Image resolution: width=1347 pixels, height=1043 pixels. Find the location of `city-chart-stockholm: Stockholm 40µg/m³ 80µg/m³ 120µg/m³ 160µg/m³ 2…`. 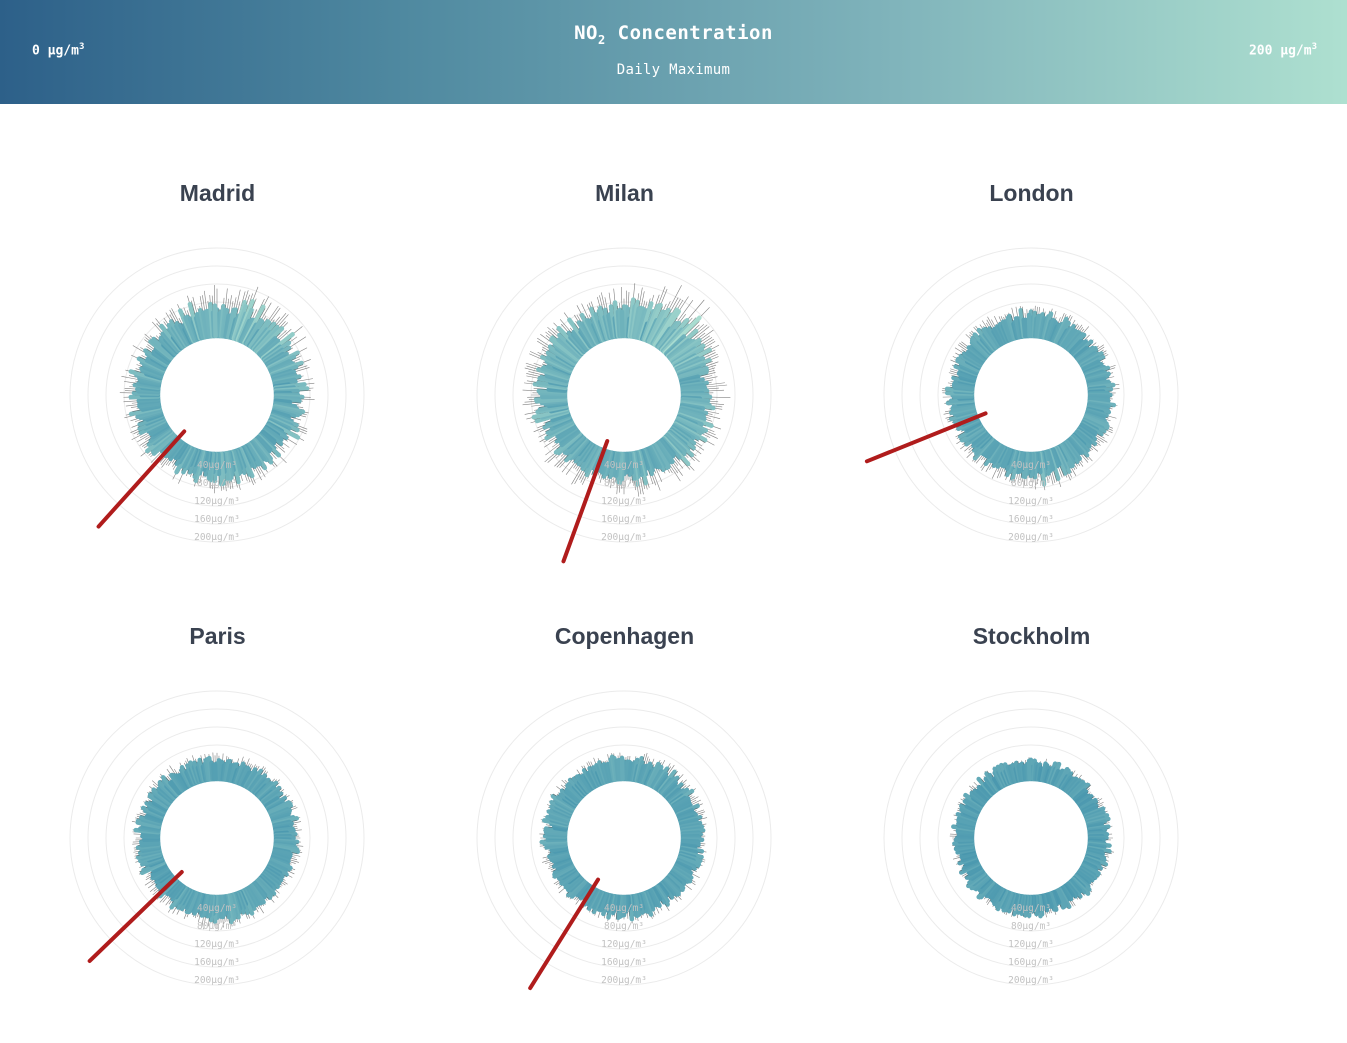

city-chart-stockholm: Stockholm 40µg/m³ 80µg/m³ 120µg/m³ 160µg/m³ 2… is located at coordinates (1031, 833).